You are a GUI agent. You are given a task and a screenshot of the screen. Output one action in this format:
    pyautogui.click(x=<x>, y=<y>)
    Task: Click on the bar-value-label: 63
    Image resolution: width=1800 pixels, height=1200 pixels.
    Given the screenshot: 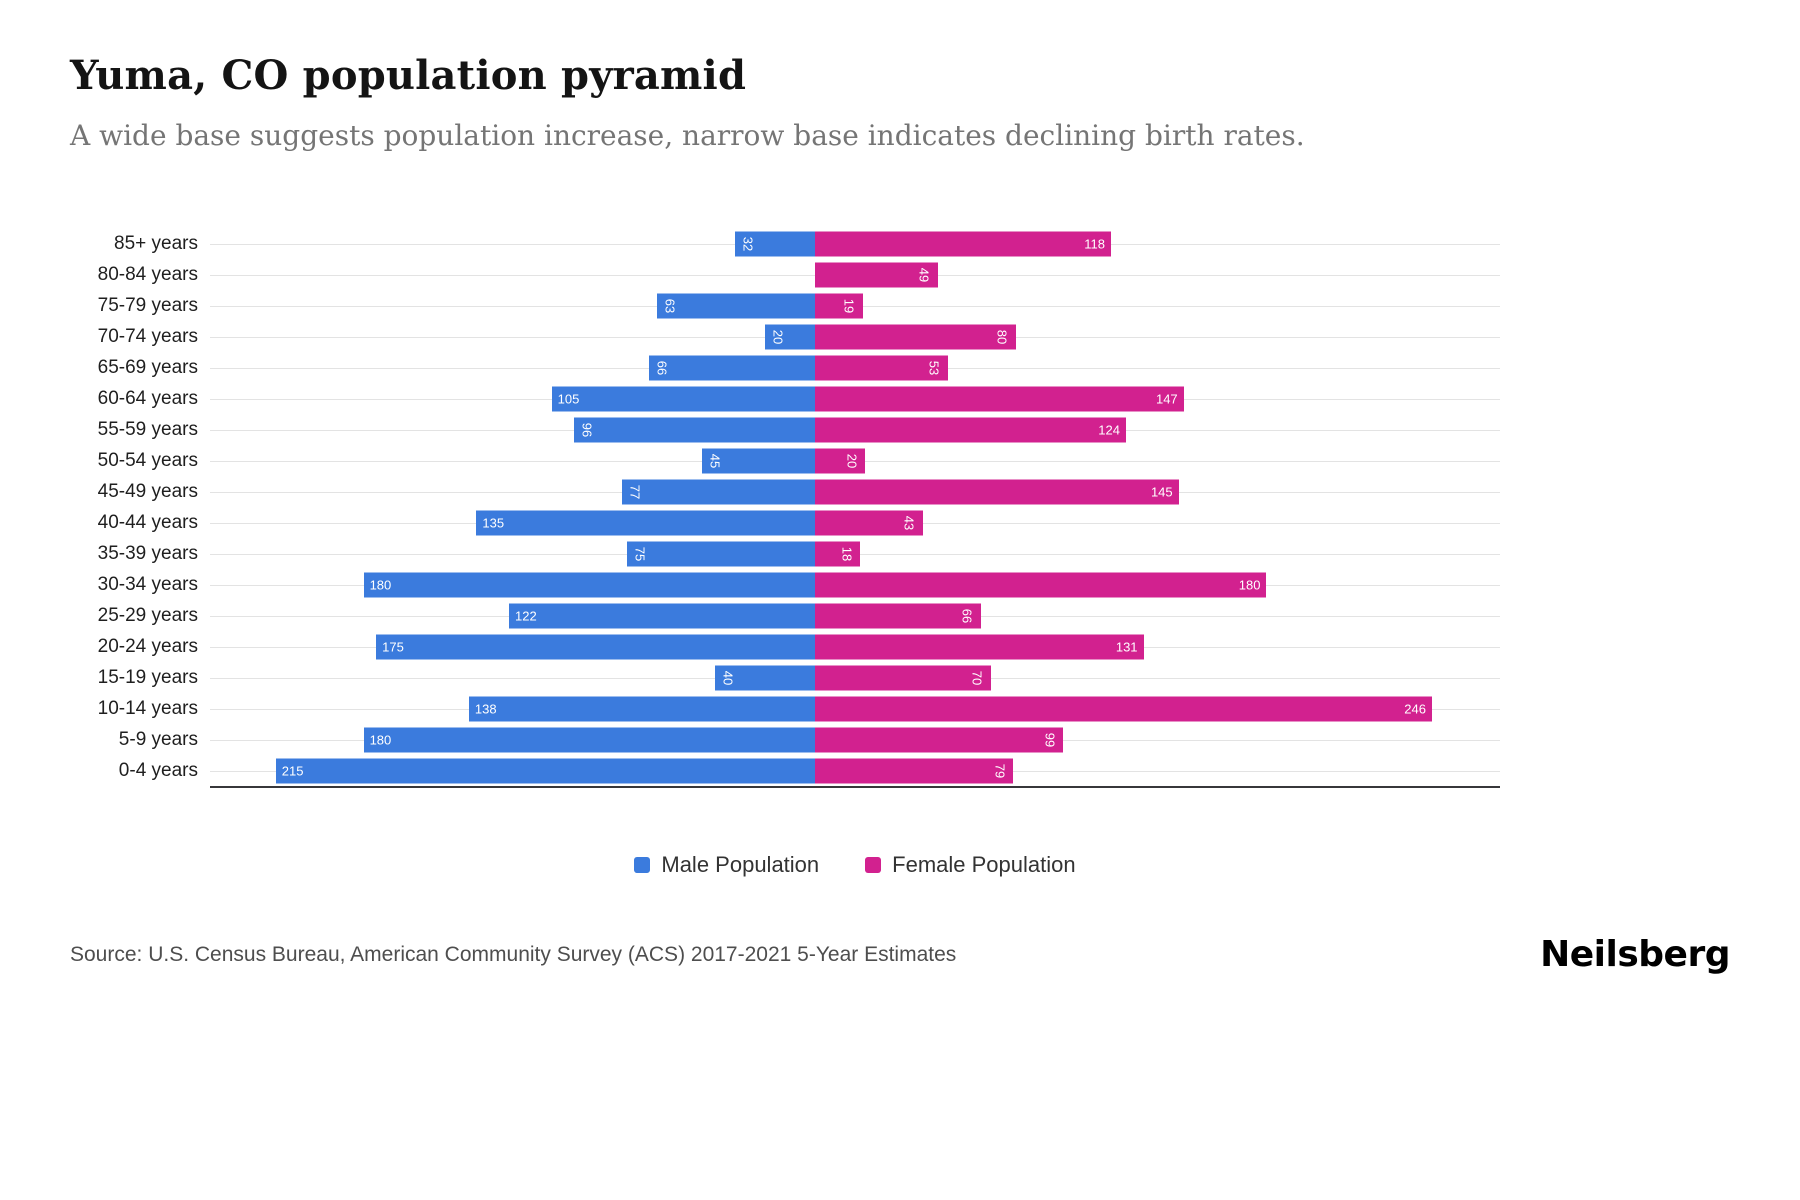 What is the action you would take?
    pyautogui.click(x=670, y=305)
    